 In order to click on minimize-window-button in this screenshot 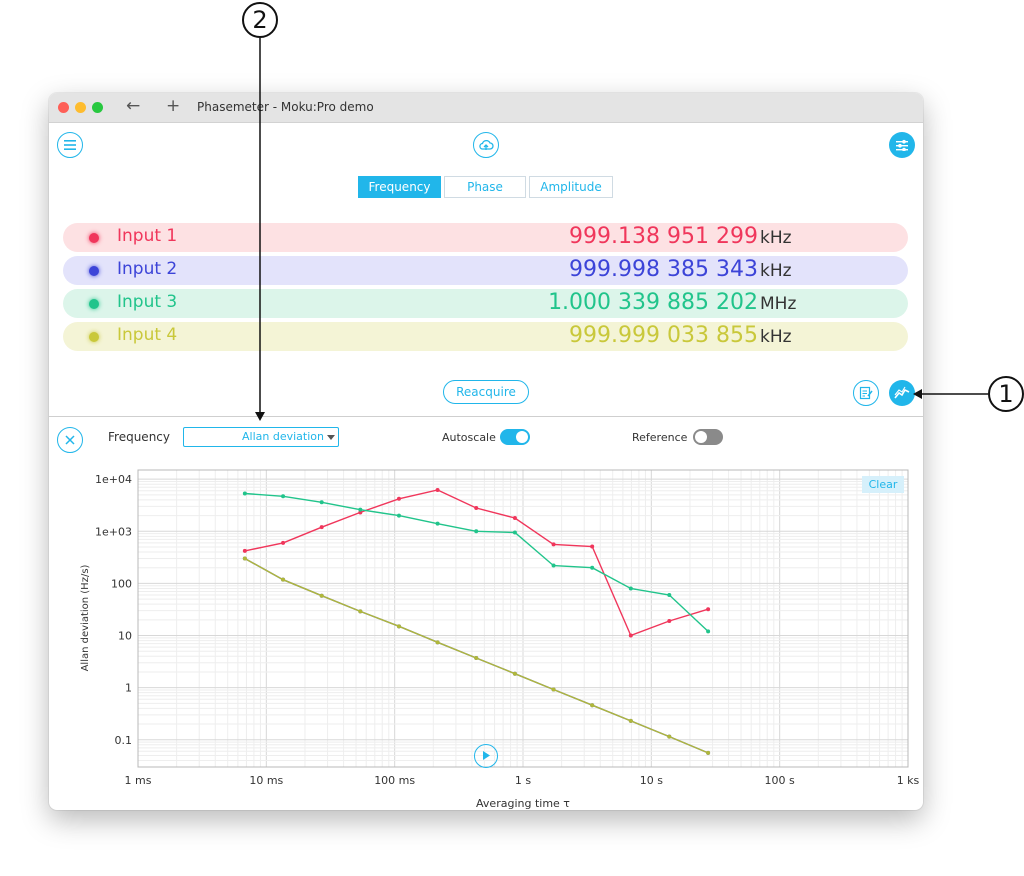, I will do `click(80, 107)`.